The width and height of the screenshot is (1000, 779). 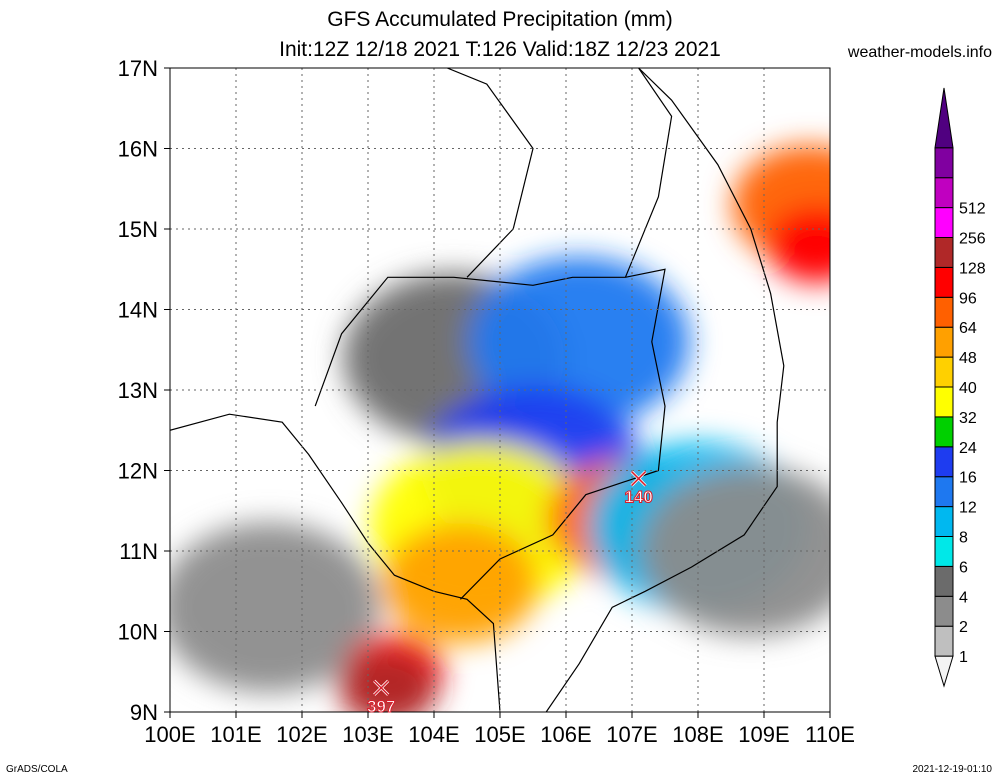 I want to click on x-tick-label: 107E, so click(x=631, y=734).